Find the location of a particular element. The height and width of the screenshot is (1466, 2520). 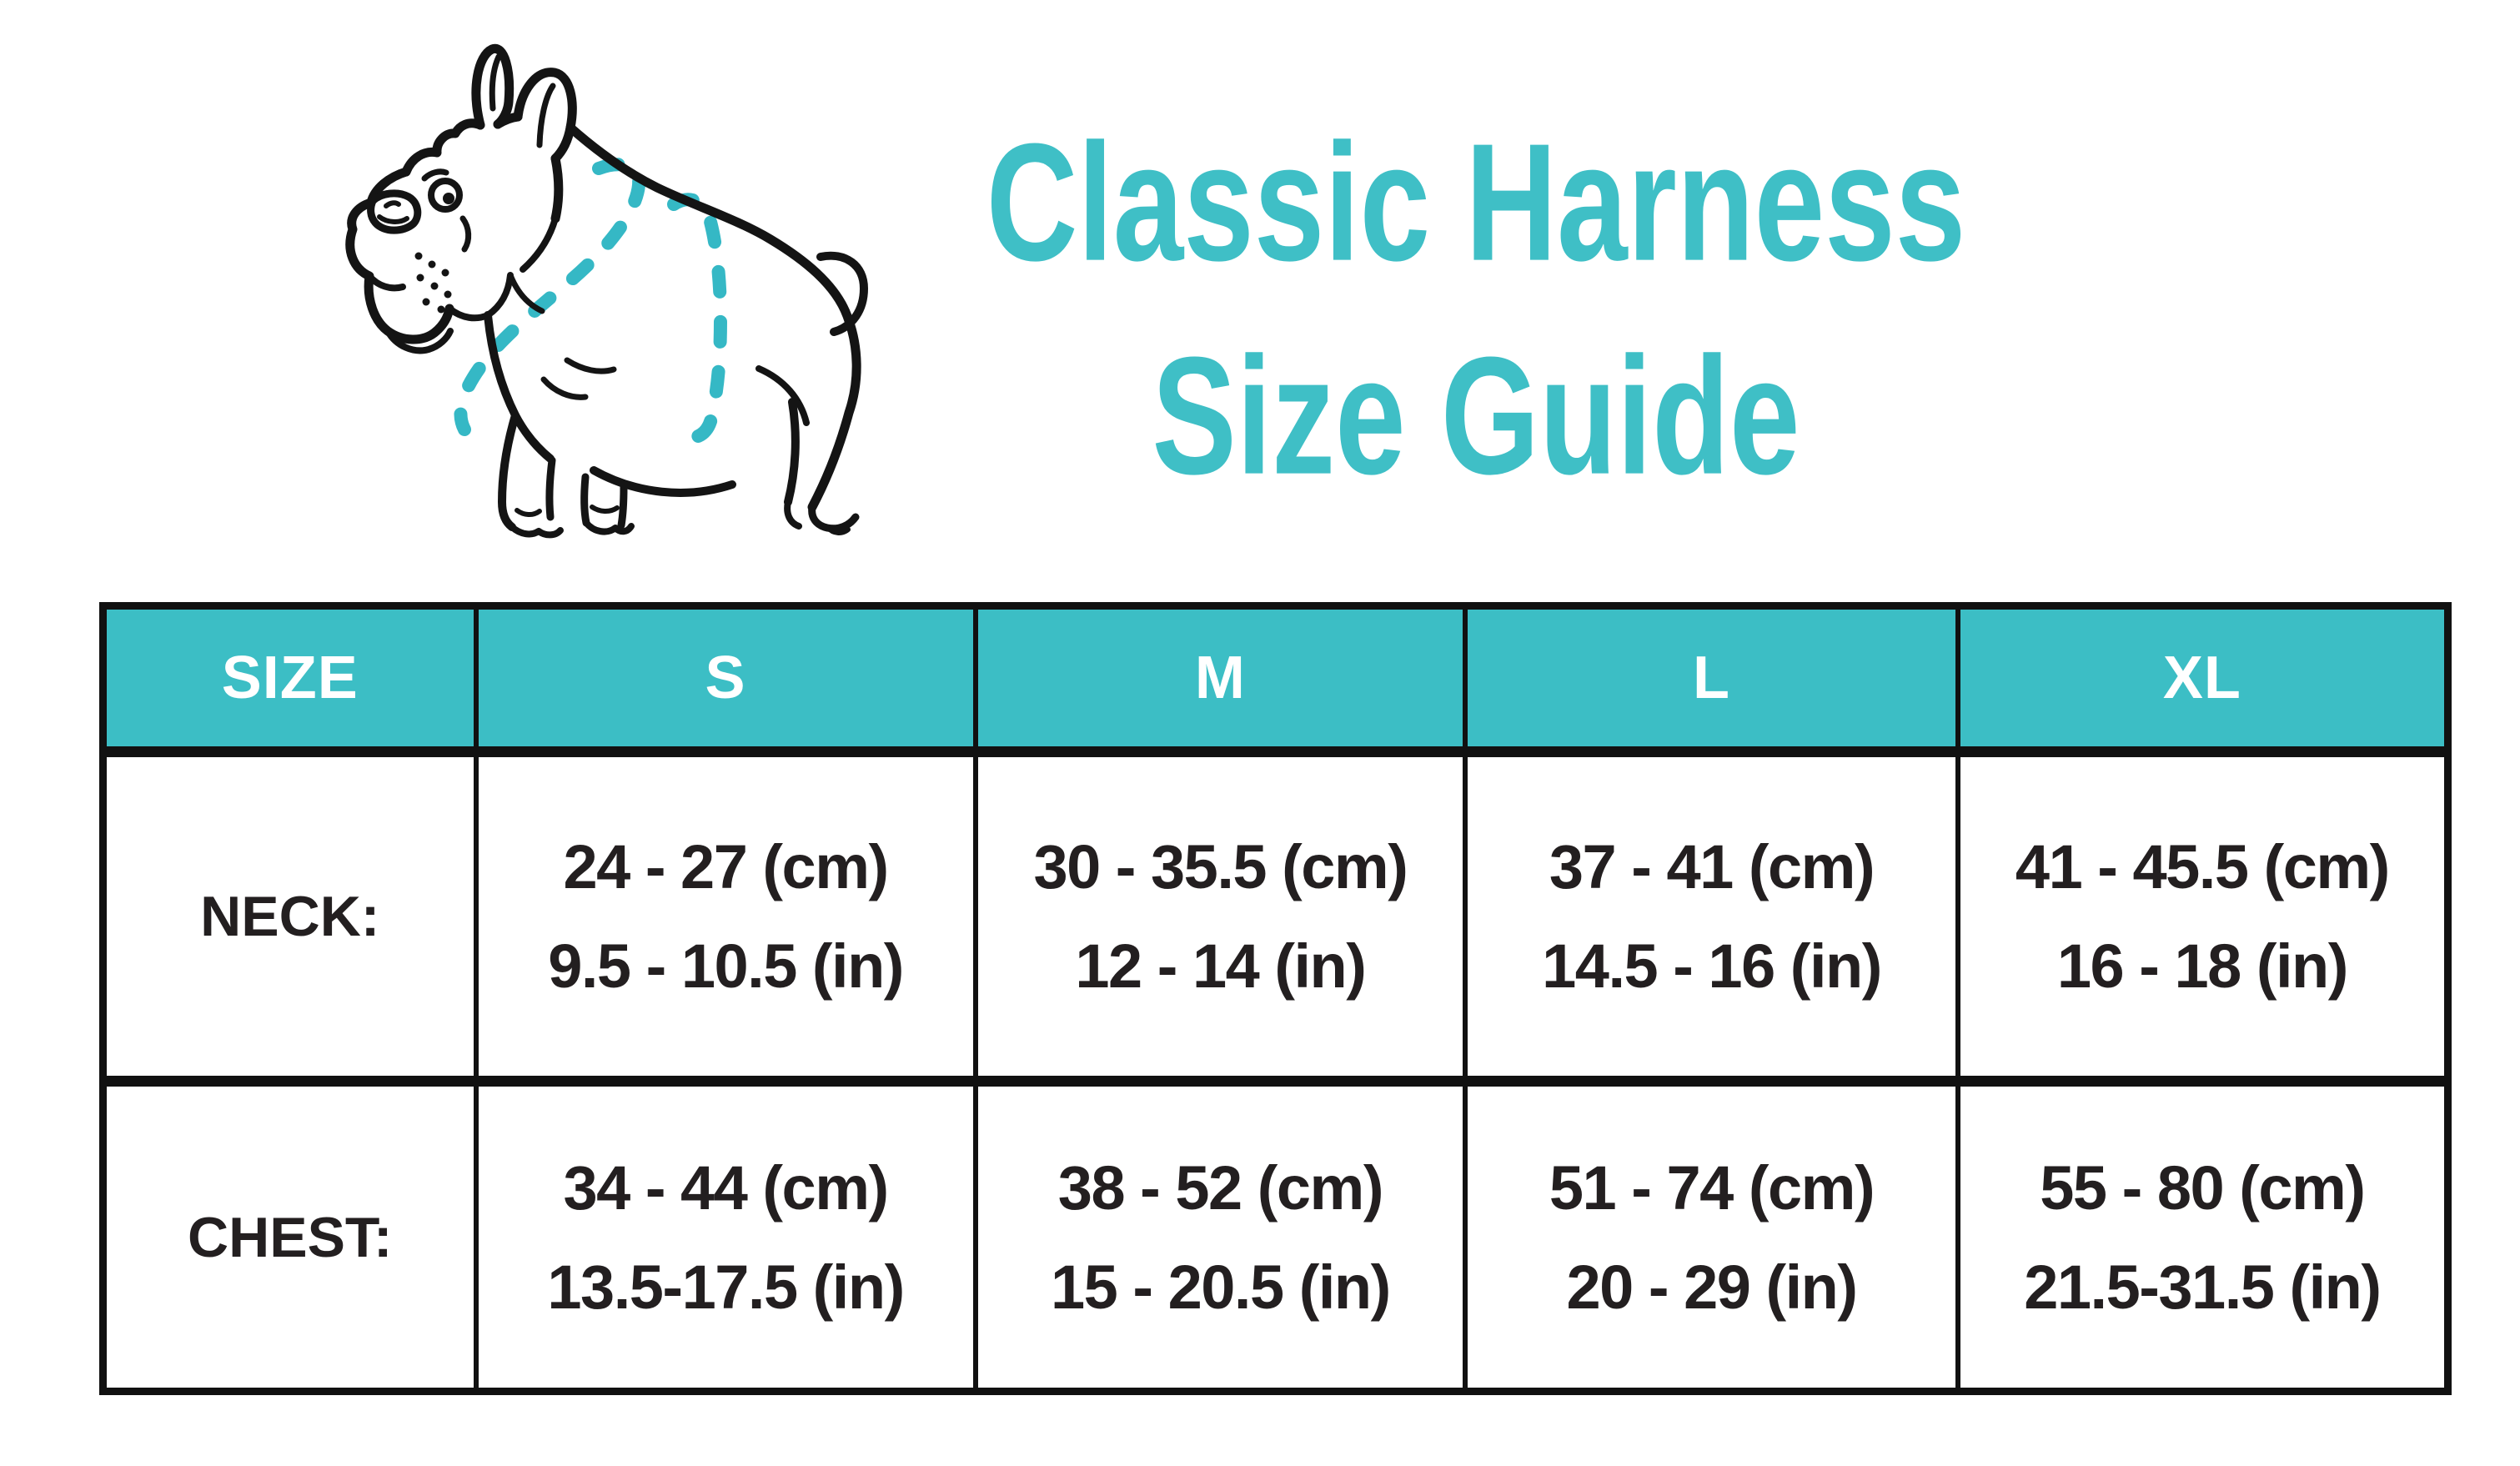

muzzle-freckles is located at coordinates (433, 283).